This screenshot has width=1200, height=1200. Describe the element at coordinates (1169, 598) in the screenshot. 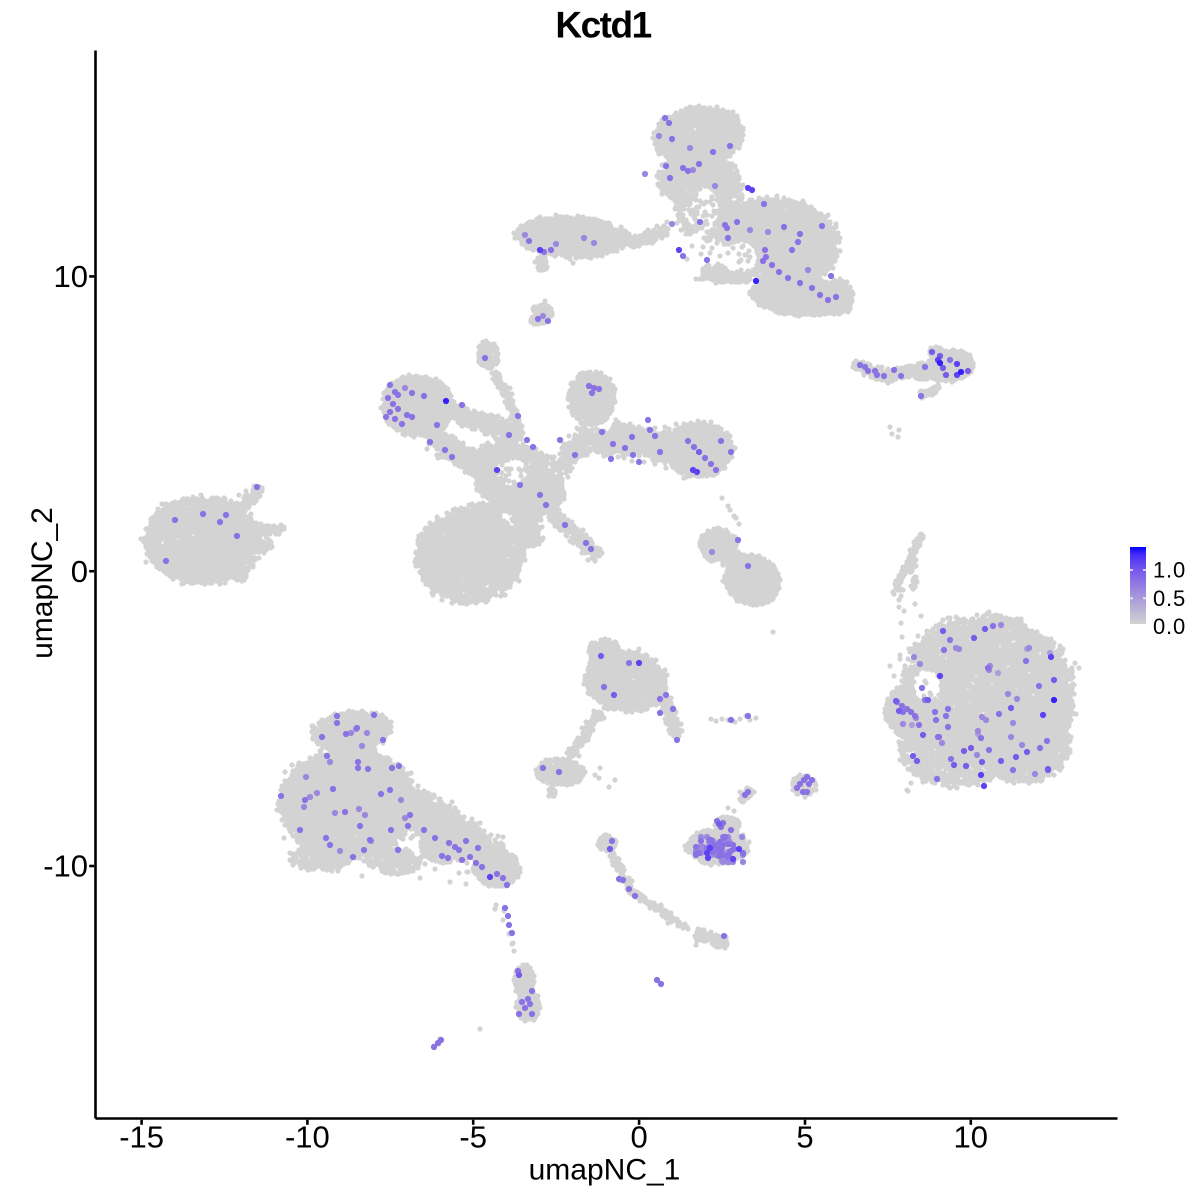

I see `svg-text: 0.5` at that location.